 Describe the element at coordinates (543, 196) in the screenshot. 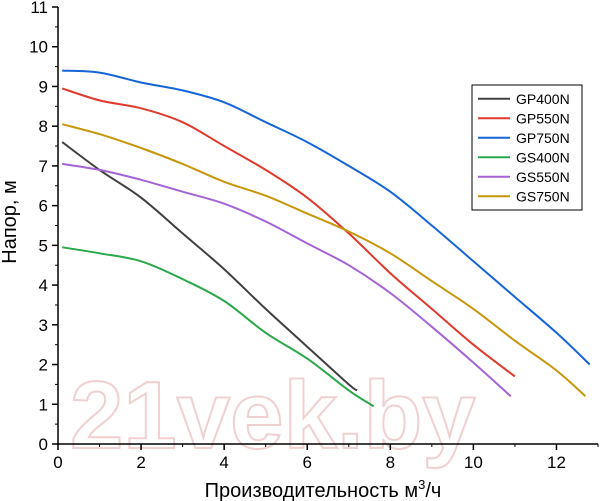

I see `legend-label-gs750n: GS750N` at that location.